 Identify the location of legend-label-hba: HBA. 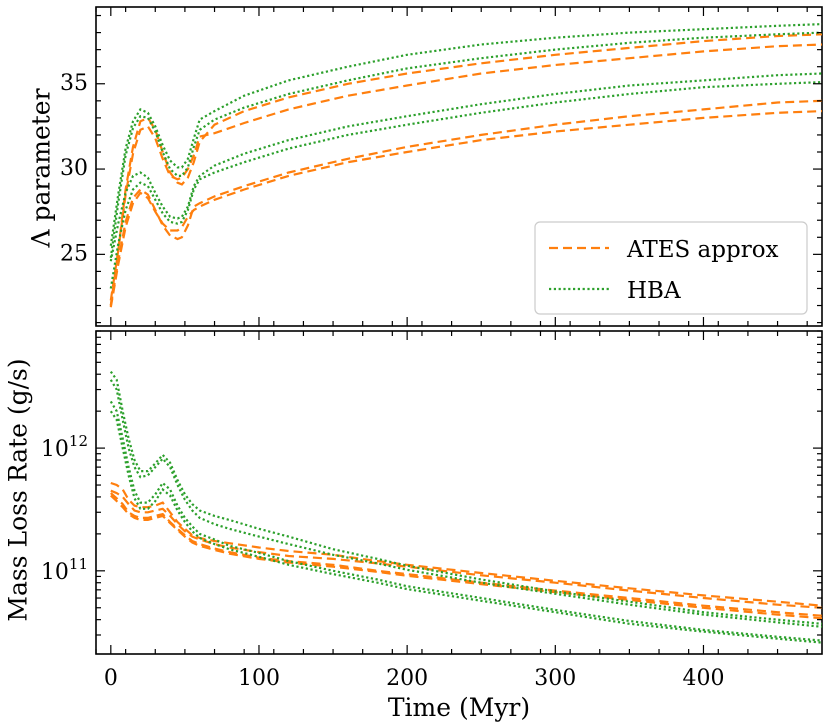
(654, 291).